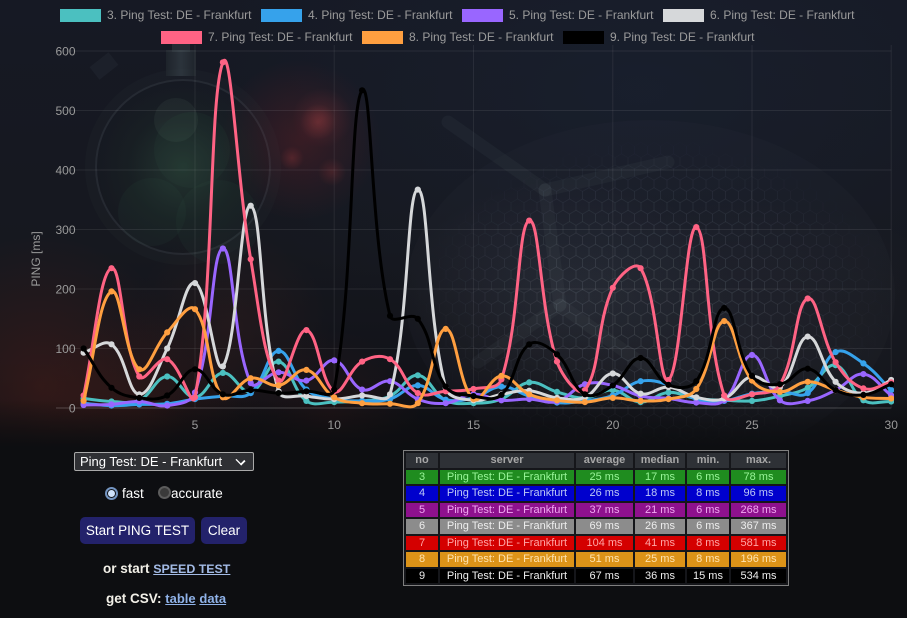  What do you see at coordinates (892, 425) in the screenshot?
I see `svg-text: 30` at bounding box center [892, 425].